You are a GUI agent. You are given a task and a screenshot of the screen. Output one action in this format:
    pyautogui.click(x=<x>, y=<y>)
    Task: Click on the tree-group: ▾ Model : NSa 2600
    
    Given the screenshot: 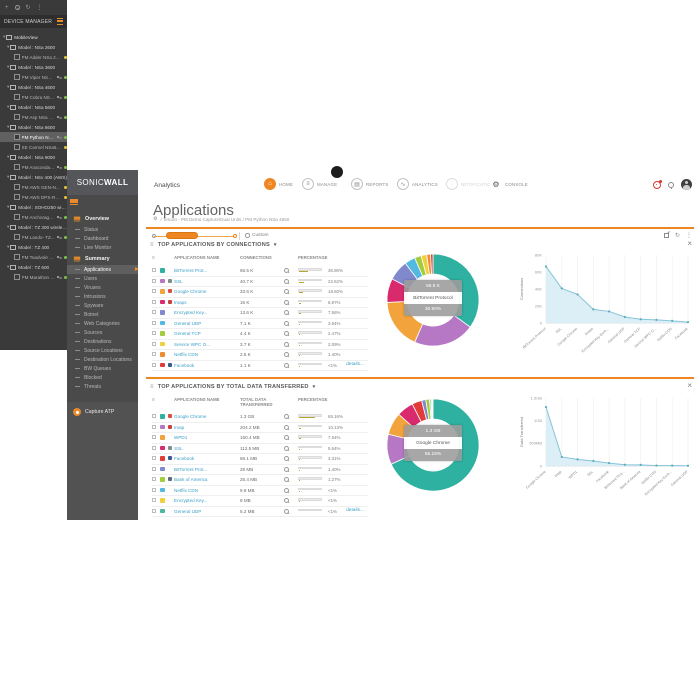 What is the action you would take?
    pyautogui.click(x=33, y=47)
    